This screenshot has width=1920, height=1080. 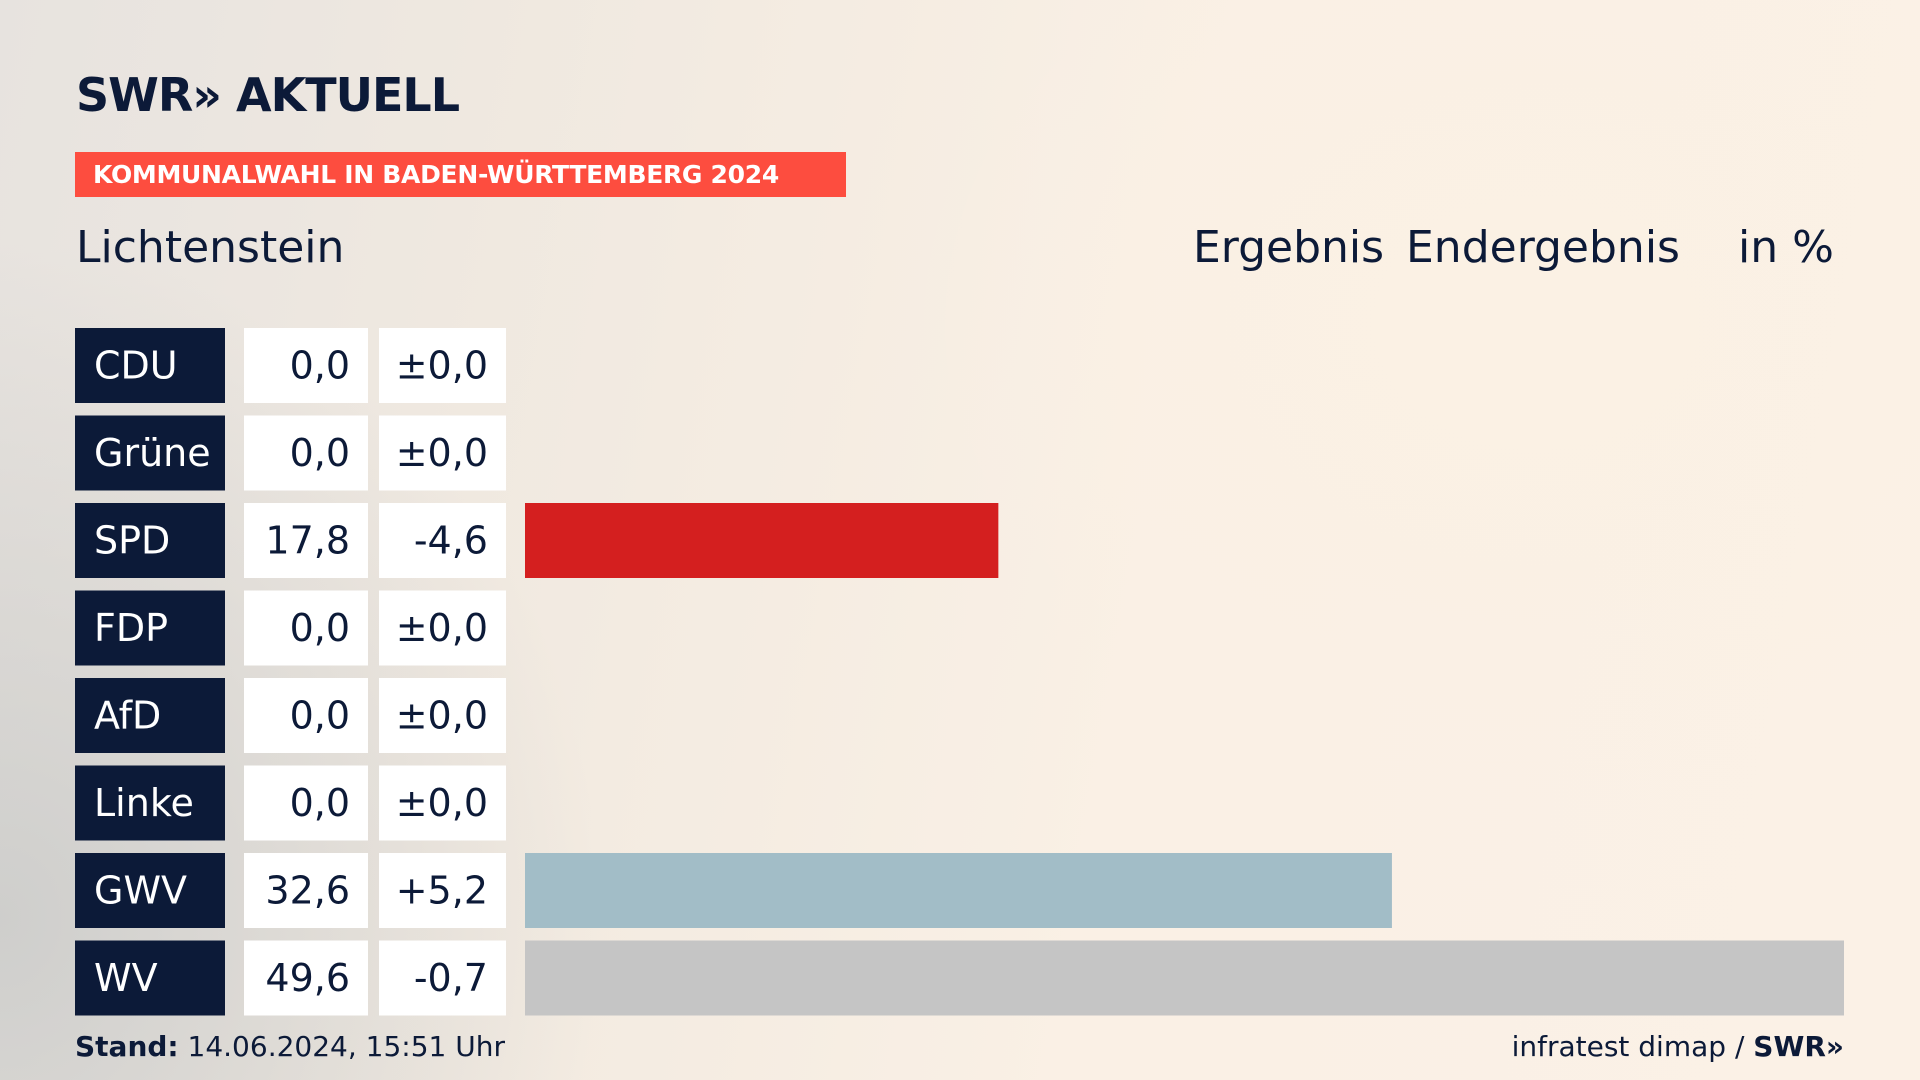 What do you see at coordinates (127, 1046) in the screenshot?
I see `stand-label: Stand:` at bounding box center [127, 1046].